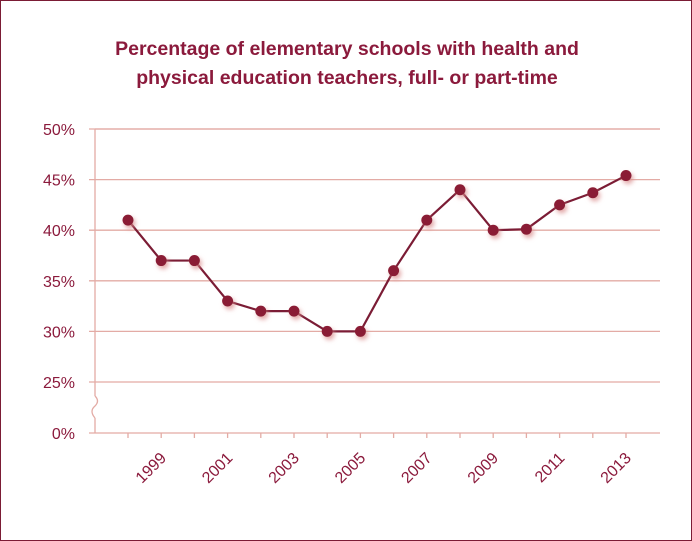 The width and height of the screenshot is (692, 541). What do you see at coordinates (384, 468) in the screenshot?
I see `x-tick-labels: 1999 2001 2003 2005 2007 2009 2011 2013` at bounding box center [384, 468].